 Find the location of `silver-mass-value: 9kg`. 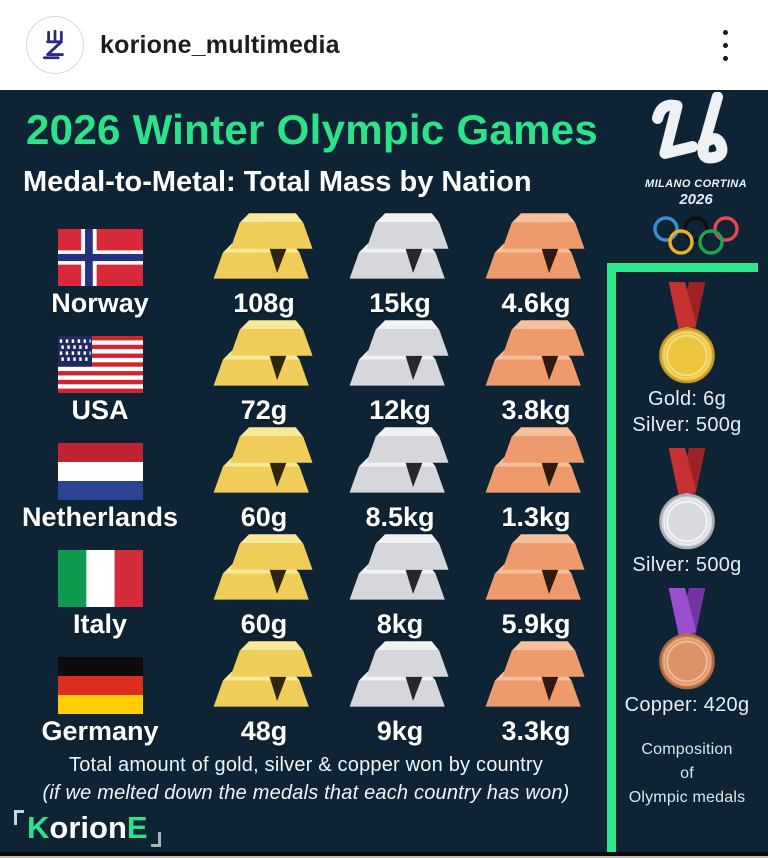

silver-mass-value: 9kg is located at coordinates (400, 731).